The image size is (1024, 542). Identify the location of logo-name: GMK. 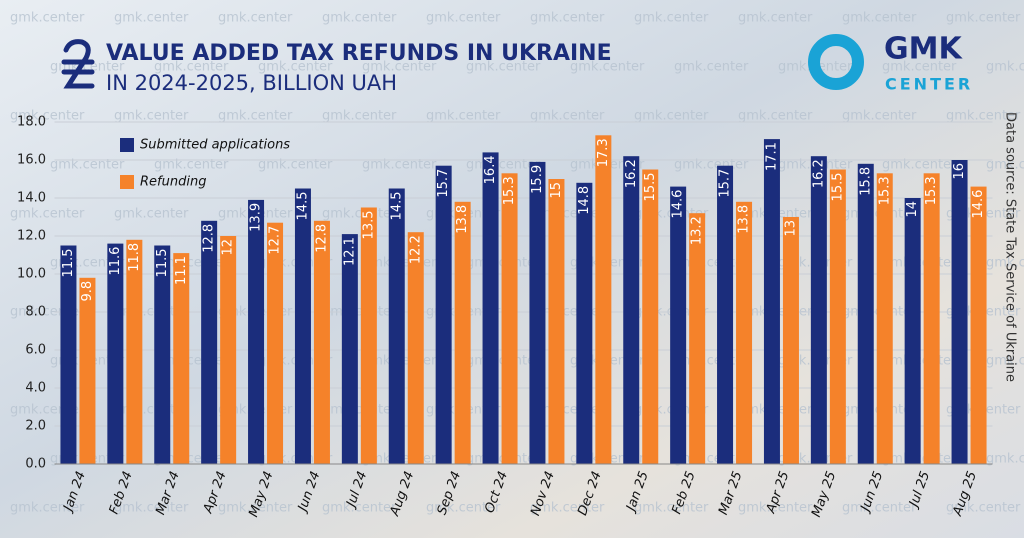
(923, 49).